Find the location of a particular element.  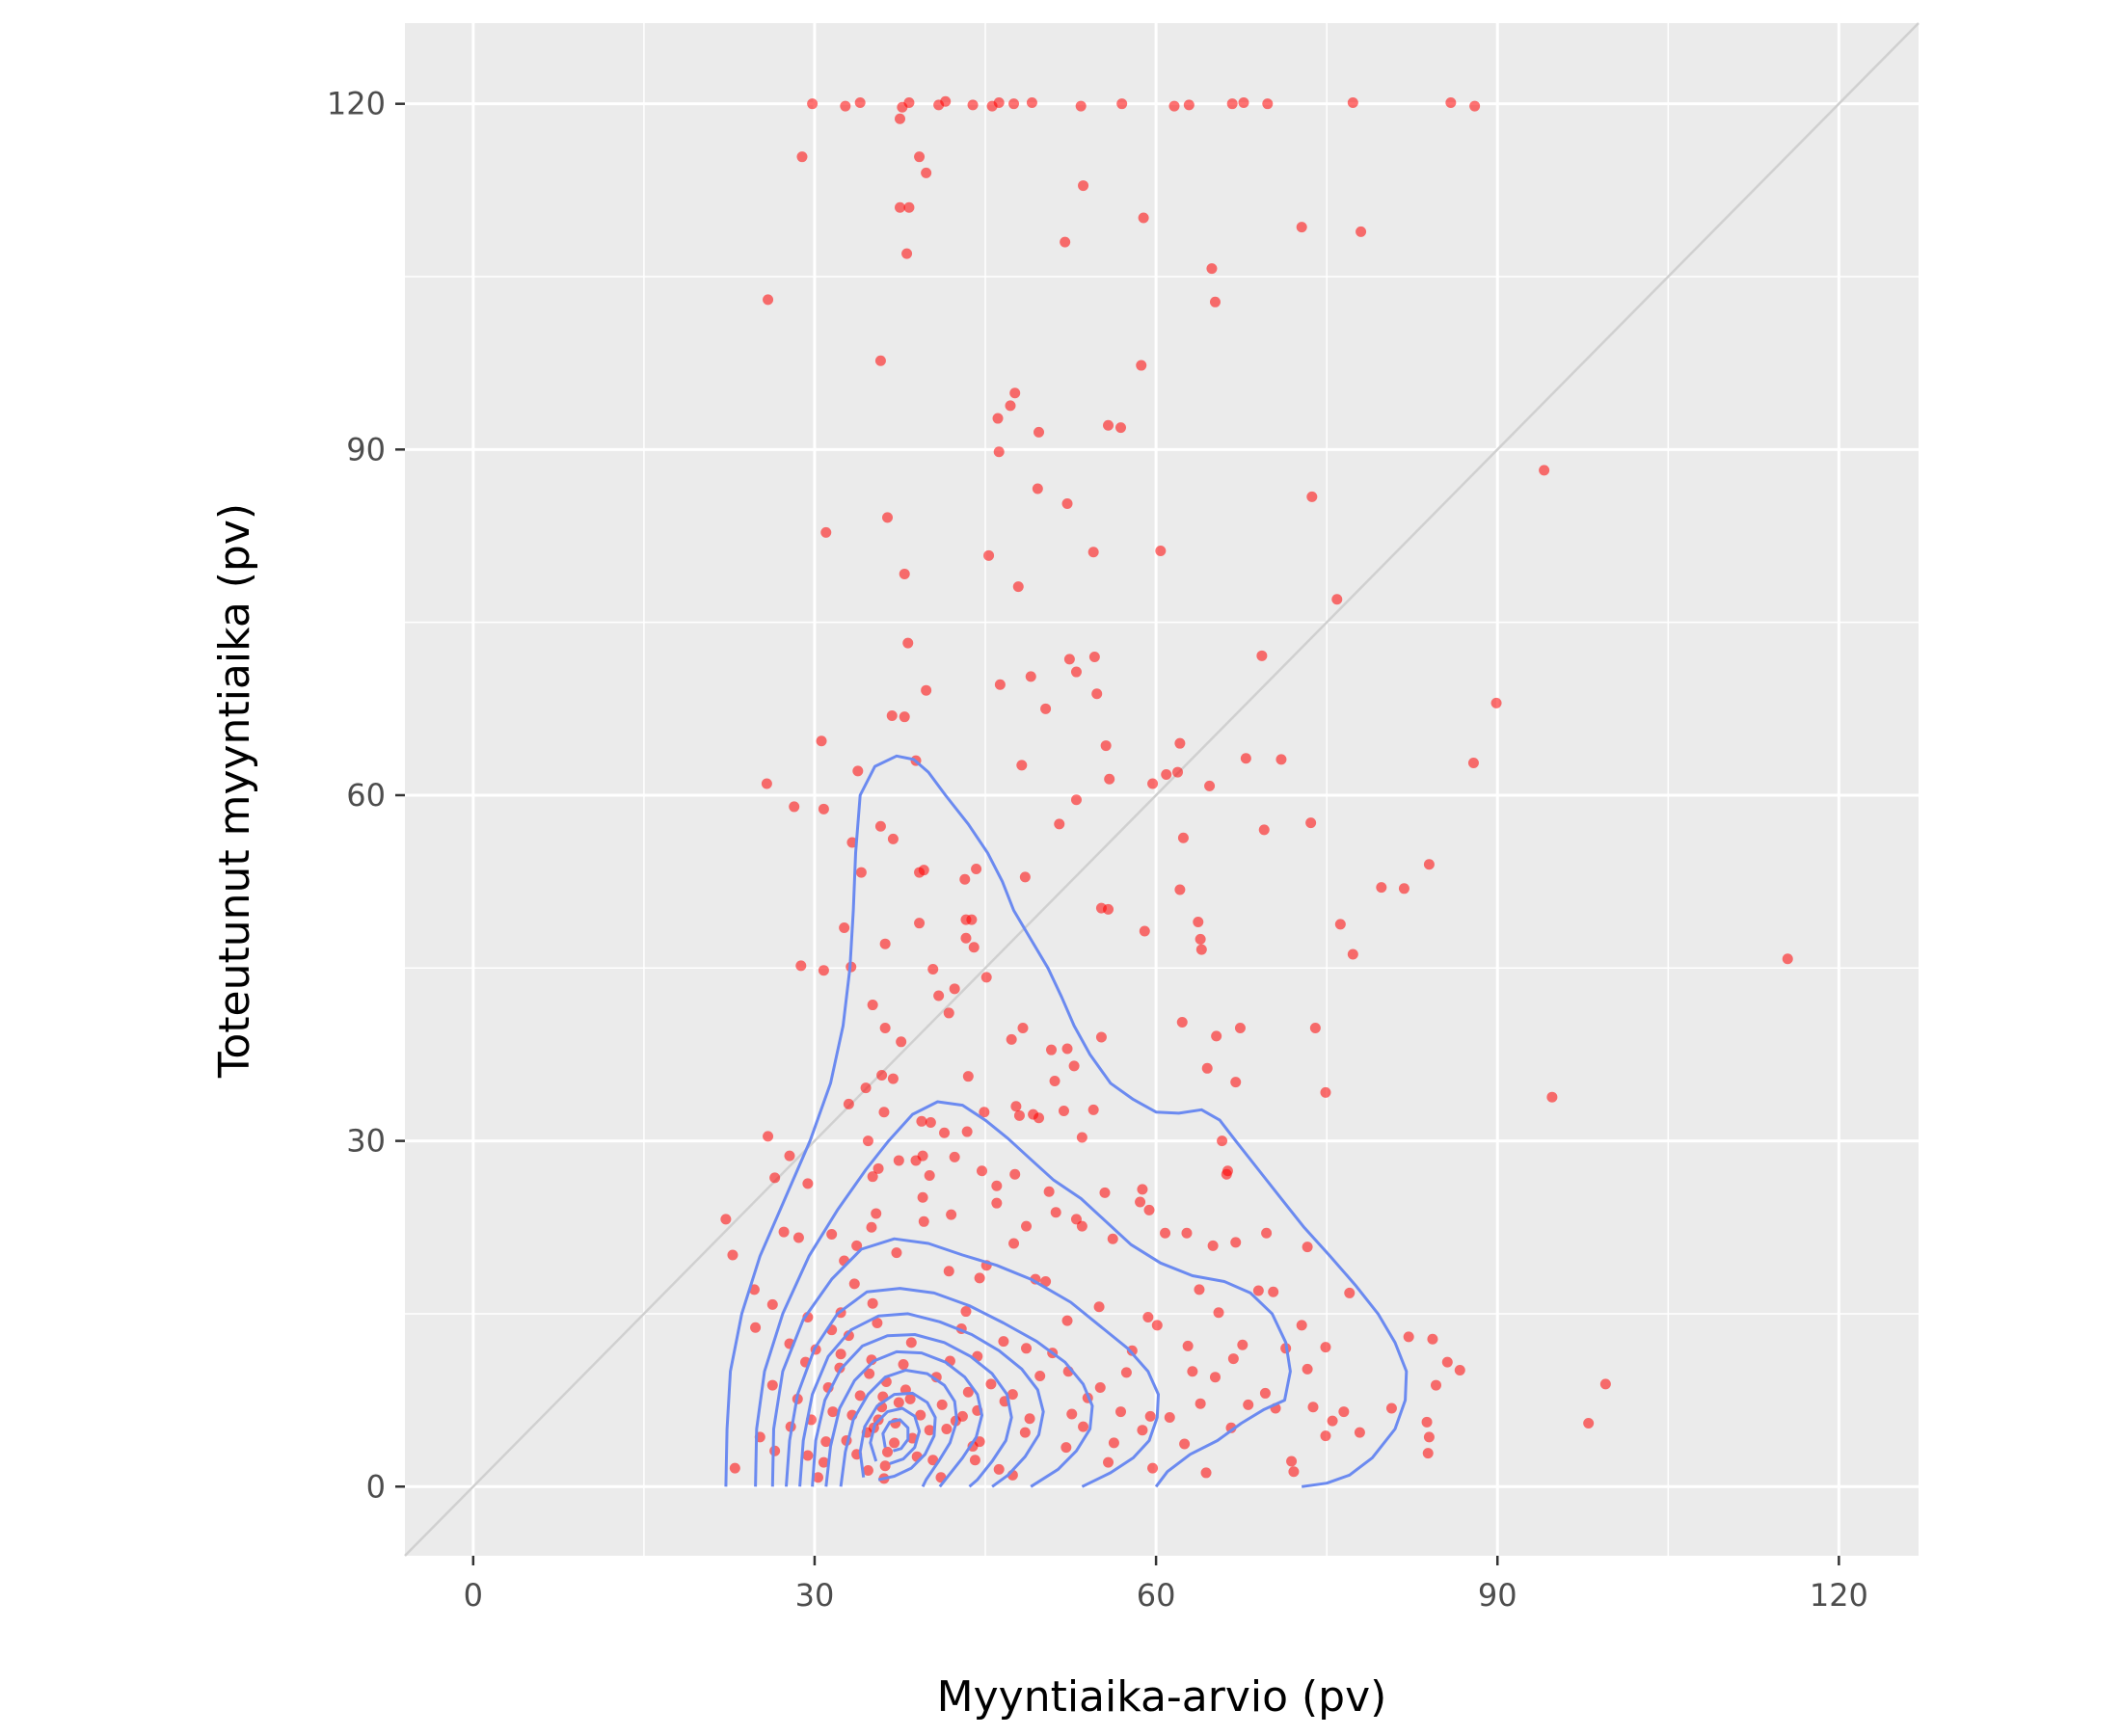

y-tick-label: 30 is located at coordinates (366, 1141).